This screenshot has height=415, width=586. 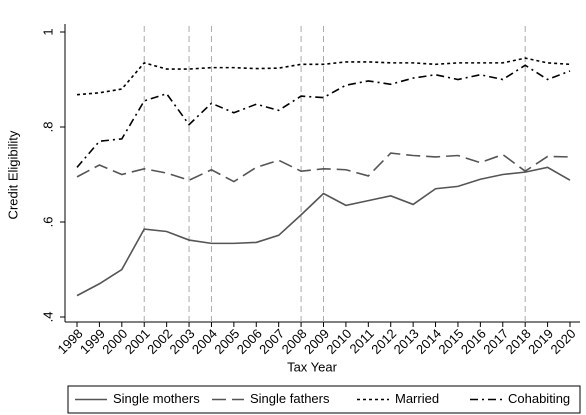 What do you see at coordinates (290, 398) in the screenshot?
I see `legend-label: Single fathers` at bounding box center [290, 398].